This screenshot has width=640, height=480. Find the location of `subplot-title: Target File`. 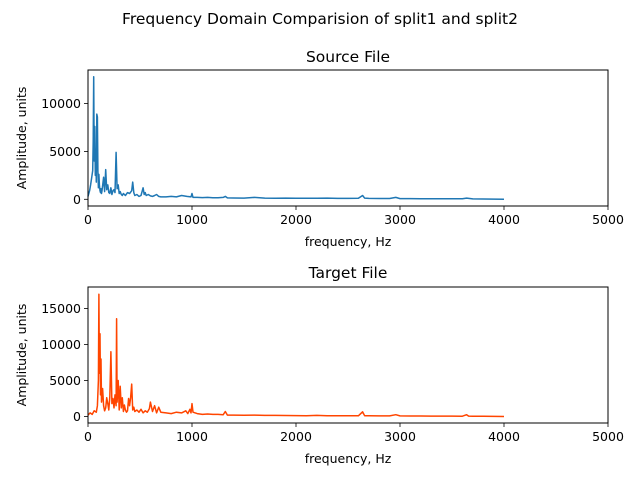

subplot-title: Target File is located at coordinates (348, 273).